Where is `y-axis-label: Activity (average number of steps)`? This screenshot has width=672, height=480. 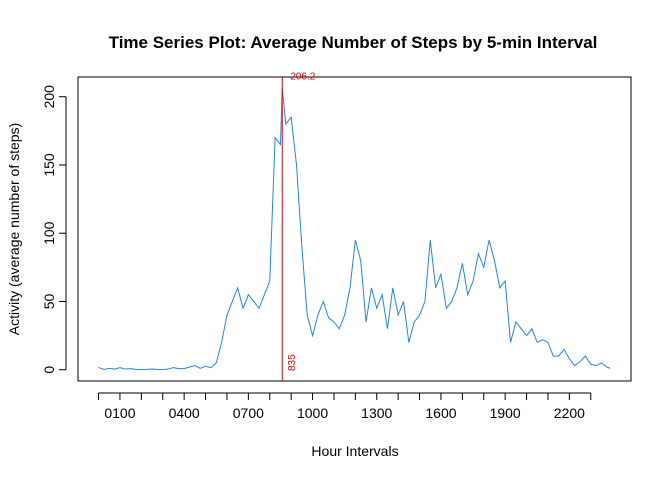 y-axis-label: Activity (average number of steps) is located at coordinates (14, 229).